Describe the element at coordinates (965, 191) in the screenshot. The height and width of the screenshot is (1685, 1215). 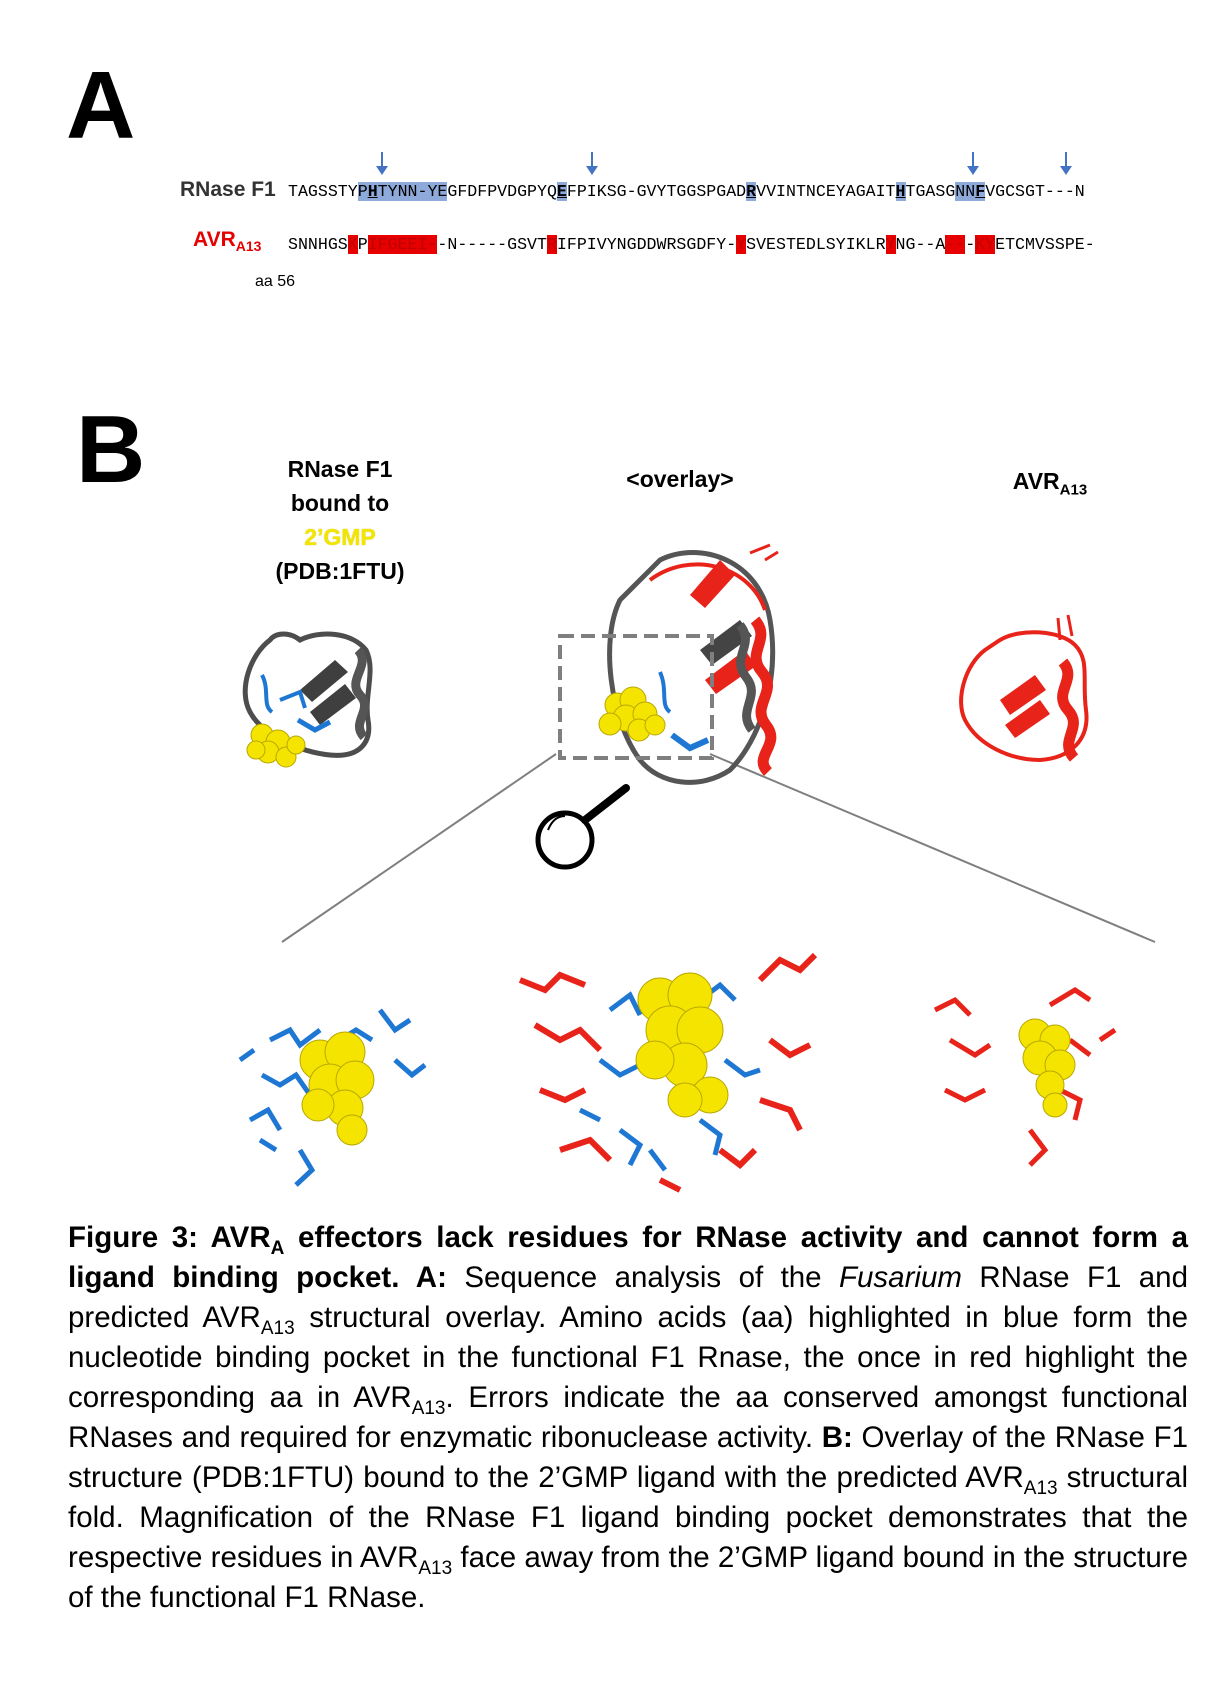
I see `sequence-segment: NN` at that location.